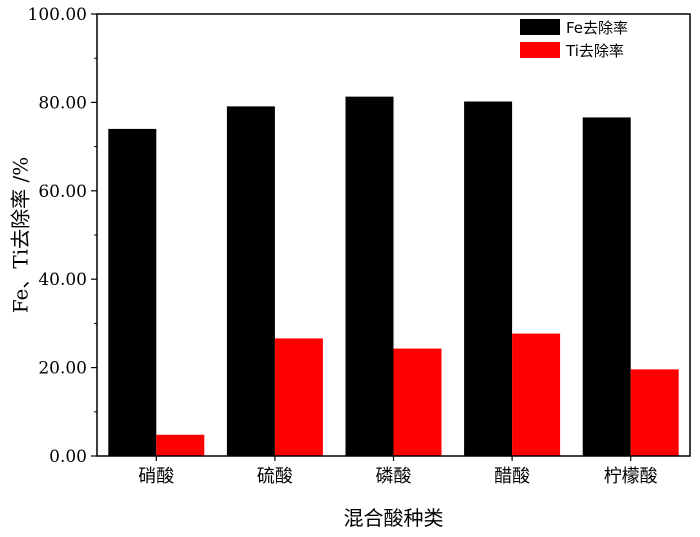 This screenshot has height=537, width=700. What do you see at coordinates (62, 280) in the screenshot?
I see `y-tick-label: 40.00` at bounding box center [62, 280].